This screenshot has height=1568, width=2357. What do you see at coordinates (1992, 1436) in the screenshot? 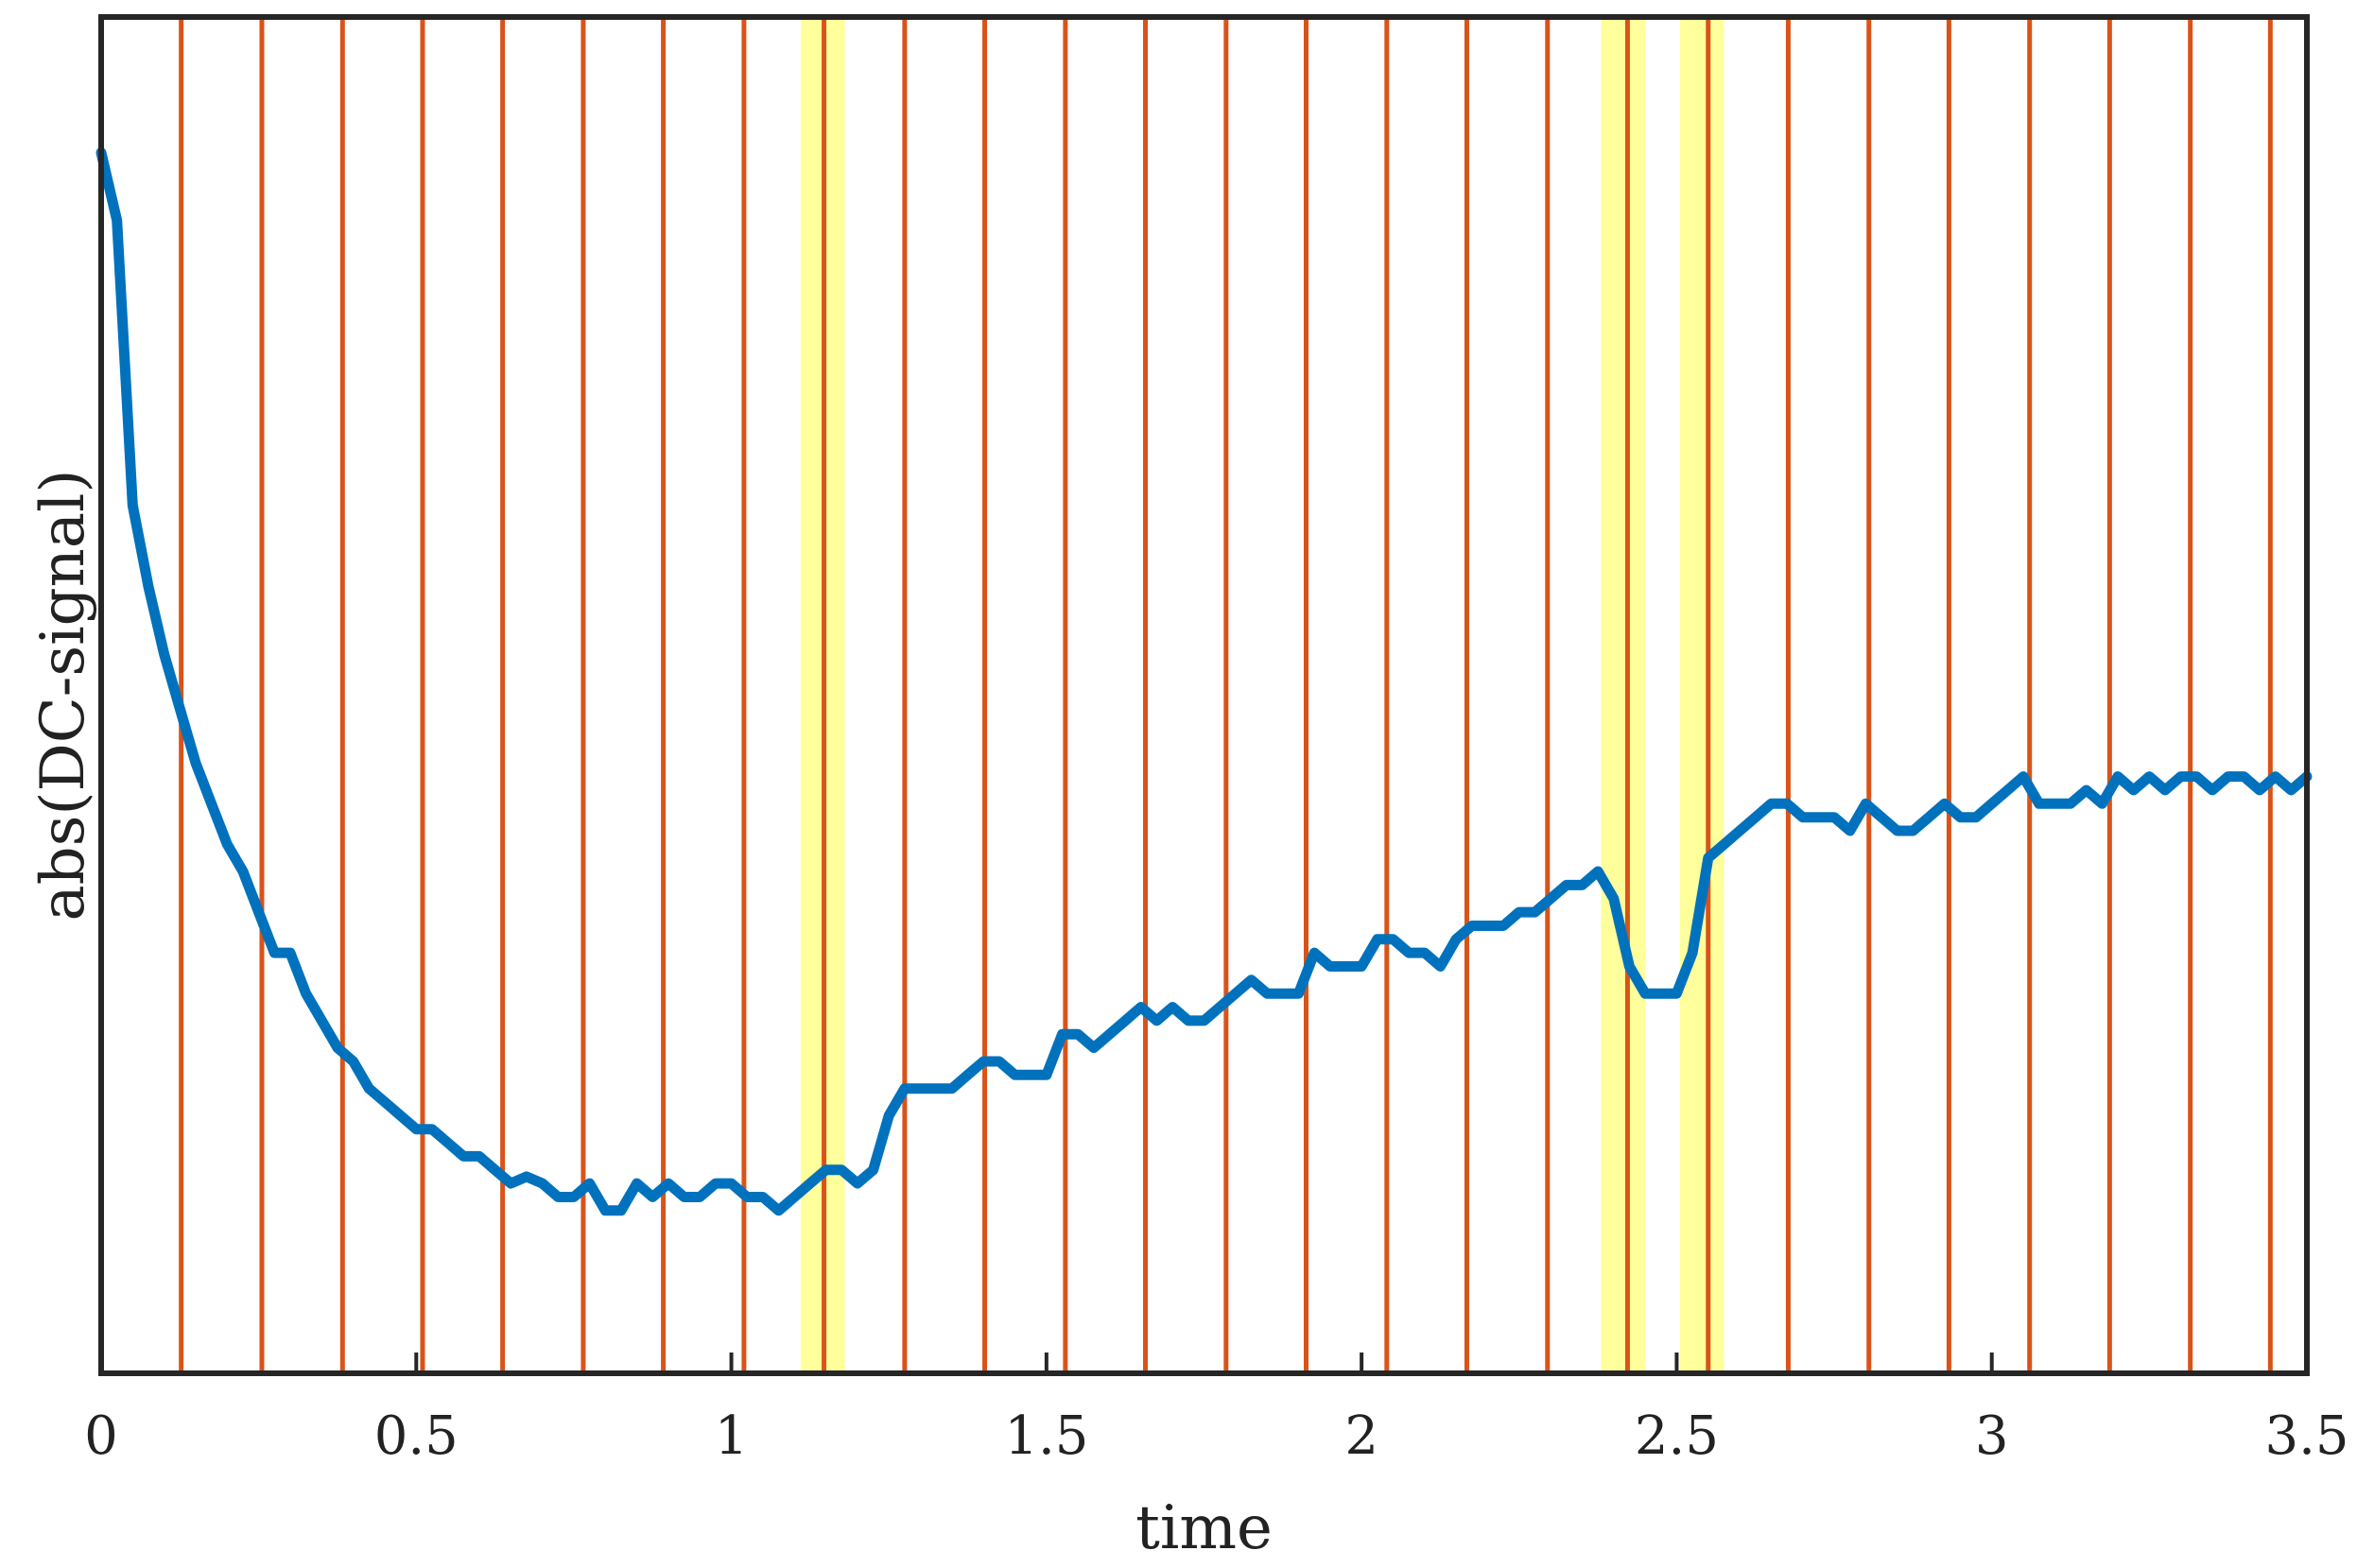
I see `x-tick-label-6: 3` at bounding box center [1992, 1436].